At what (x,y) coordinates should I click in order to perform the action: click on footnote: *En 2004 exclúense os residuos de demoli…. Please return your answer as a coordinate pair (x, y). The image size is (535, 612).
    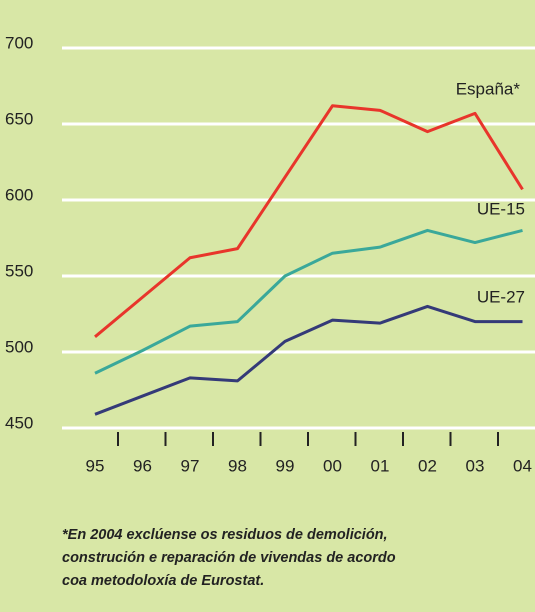
    Looking at the image, I should click on (225, 535).